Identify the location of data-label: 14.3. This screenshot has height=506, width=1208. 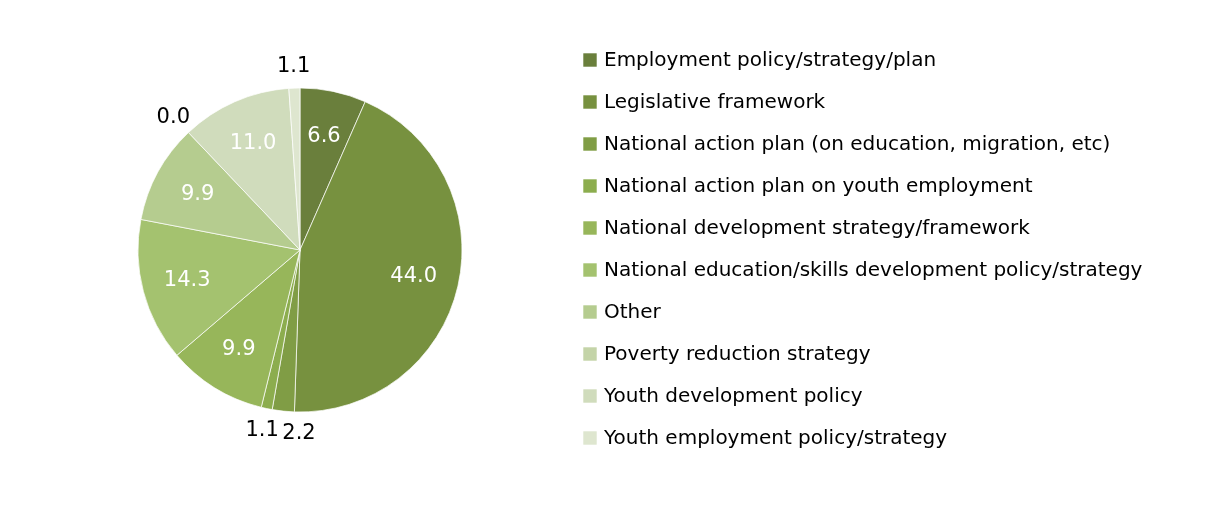
(187, 278).